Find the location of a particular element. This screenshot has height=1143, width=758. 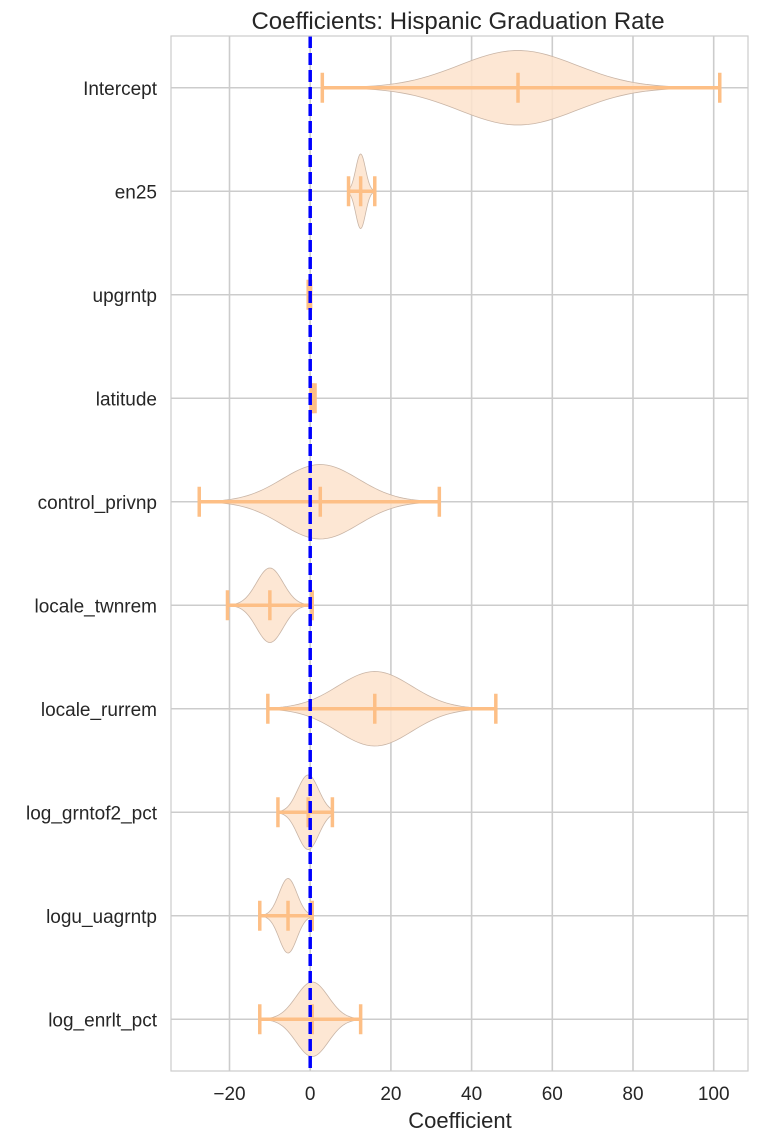

y-tick-label: Intercept is located at coordinates (120, 89).